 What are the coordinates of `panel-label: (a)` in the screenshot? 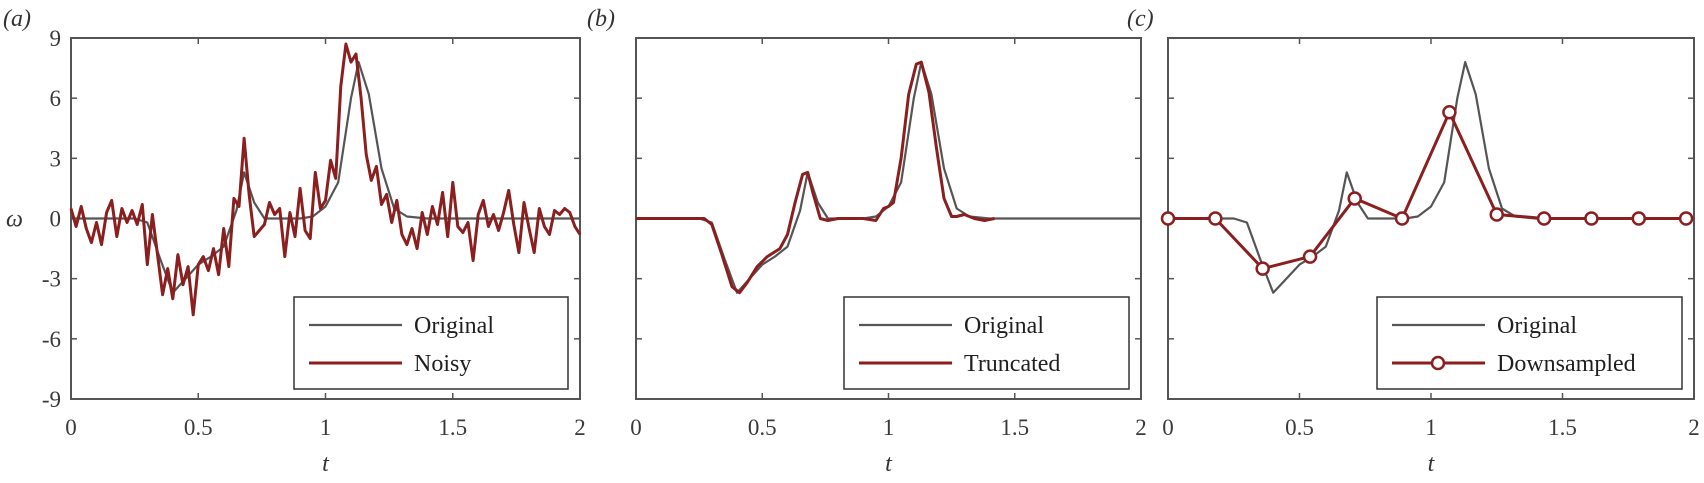 It's located at (17, 19).